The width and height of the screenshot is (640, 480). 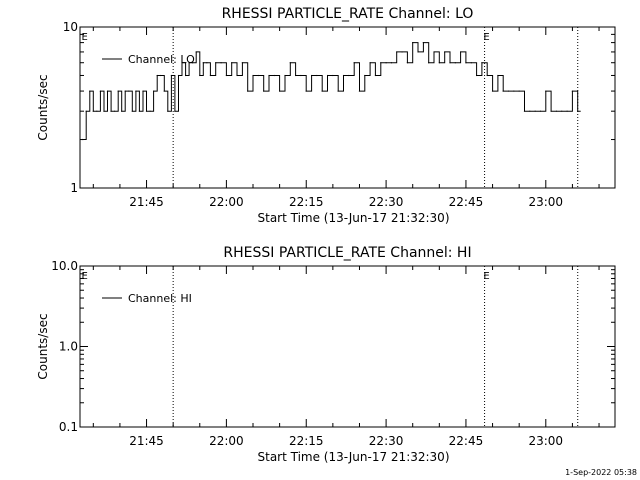 What do you see at coordinates (68, 427) in the screenshot?
I see `panel-2-y-tick-label: 0.1` at bounding box center [68, 427].